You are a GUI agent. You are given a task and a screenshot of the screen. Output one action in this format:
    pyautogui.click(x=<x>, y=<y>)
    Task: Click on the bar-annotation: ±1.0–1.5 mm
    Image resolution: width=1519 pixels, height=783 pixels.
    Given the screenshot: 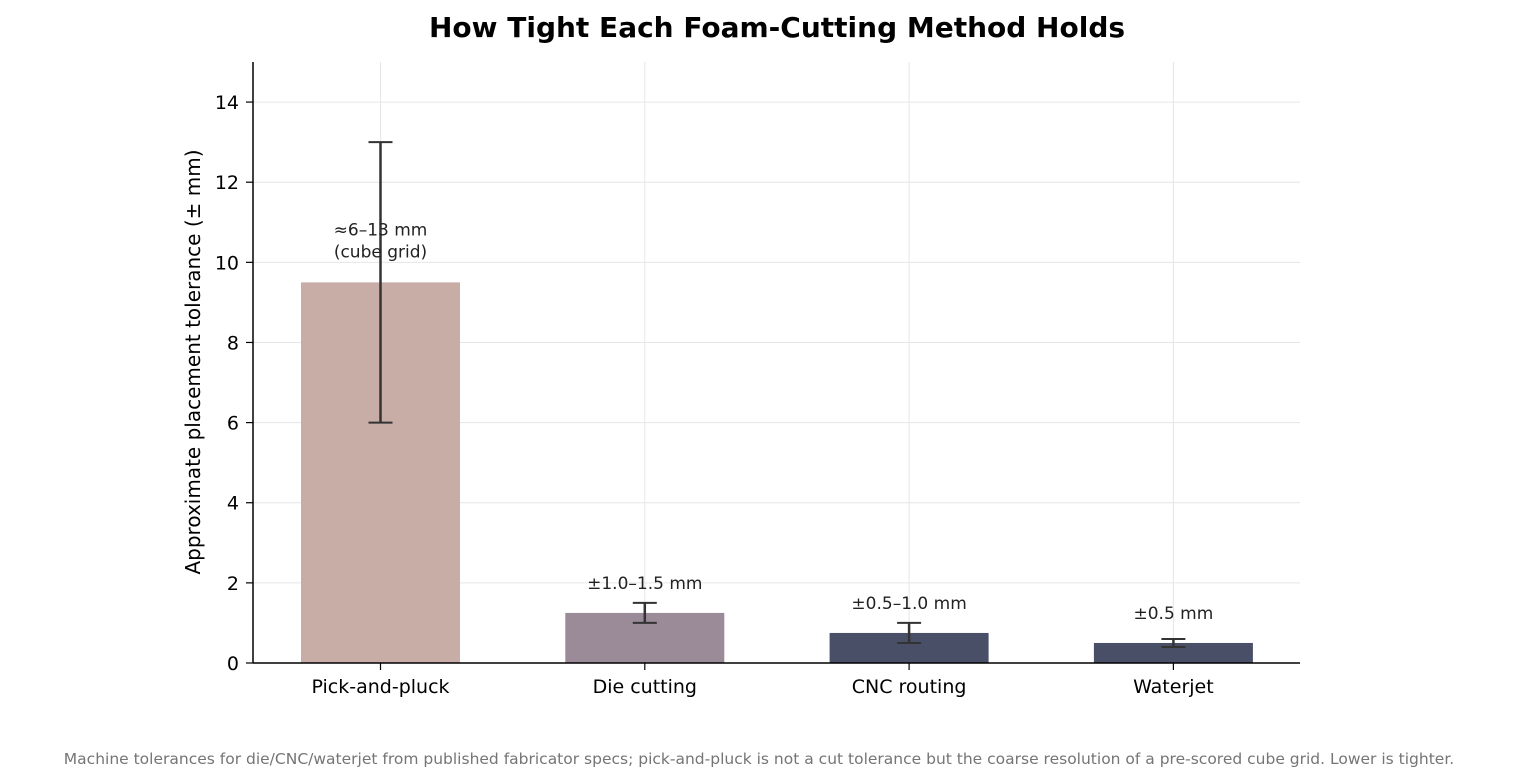 What is the action you would take?
    pyautogui.click(x=644, y=584)
    